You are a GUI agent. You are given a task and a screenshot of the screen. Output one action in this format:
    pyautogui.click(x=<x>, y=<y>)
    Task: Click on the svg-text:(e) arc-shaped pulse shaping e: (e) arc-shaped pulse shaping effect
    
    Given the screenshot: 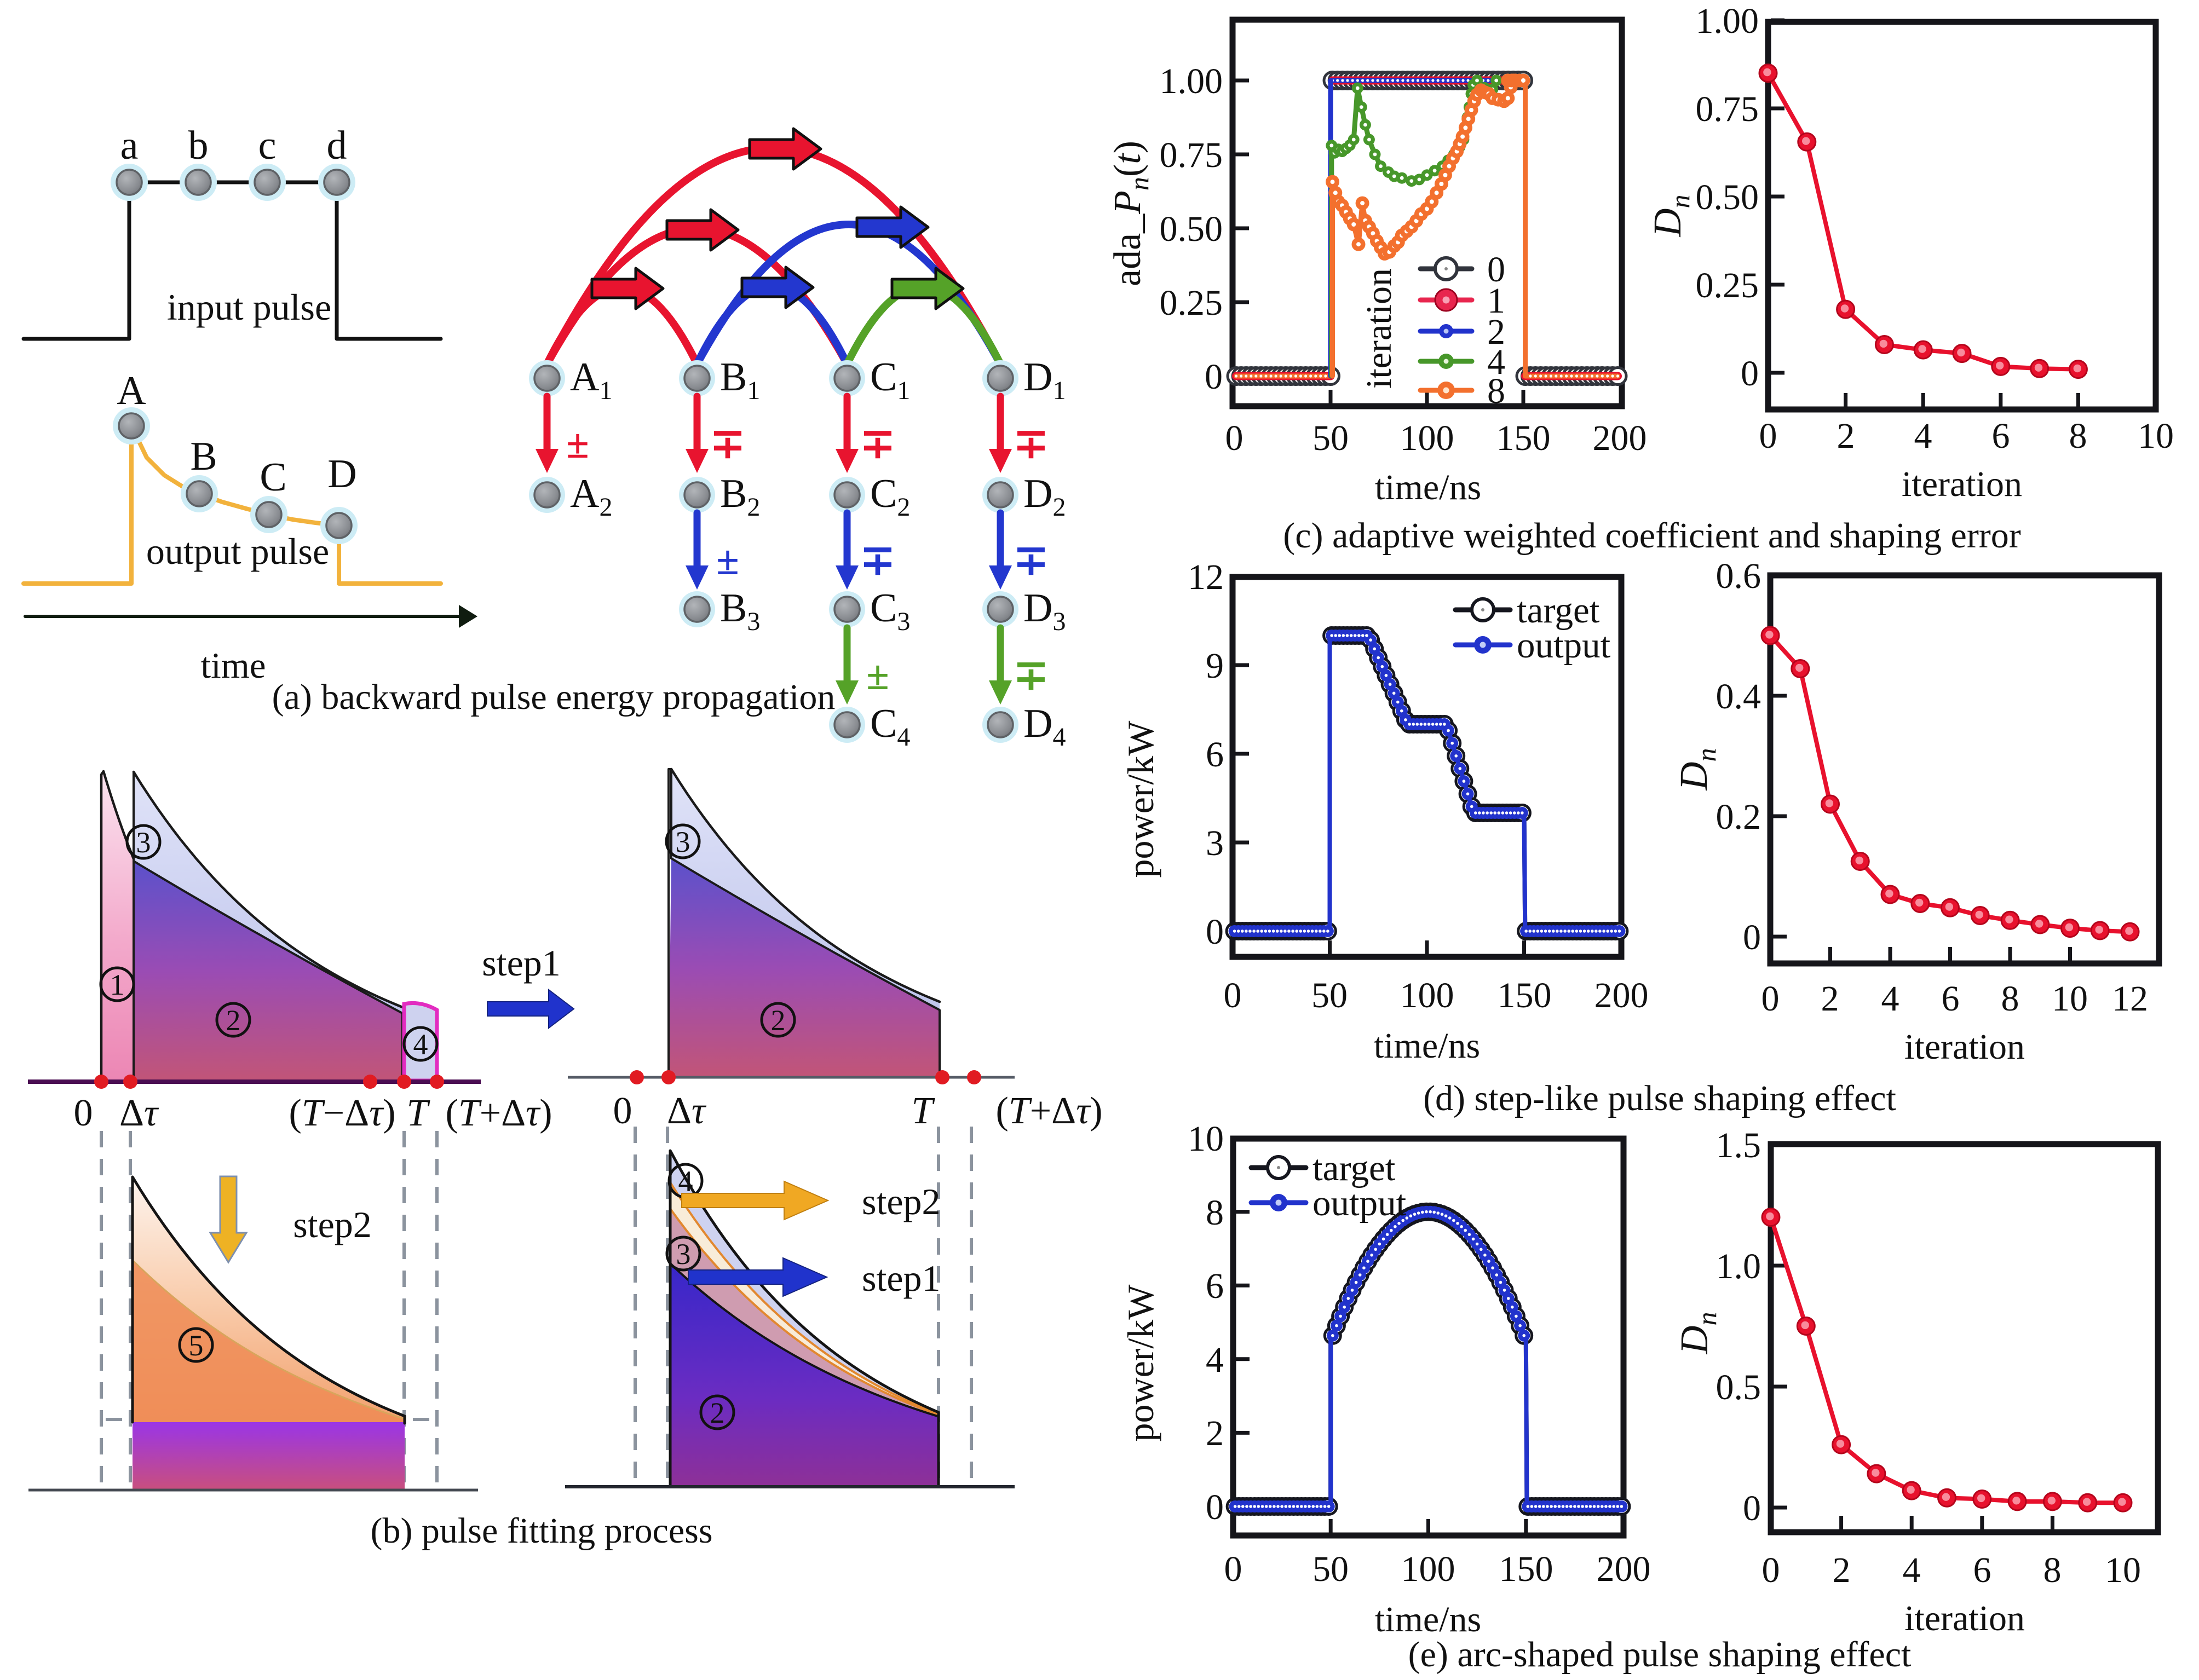 What is the action you would take?
    pyautogui.click(x=1660, y=1655)
    